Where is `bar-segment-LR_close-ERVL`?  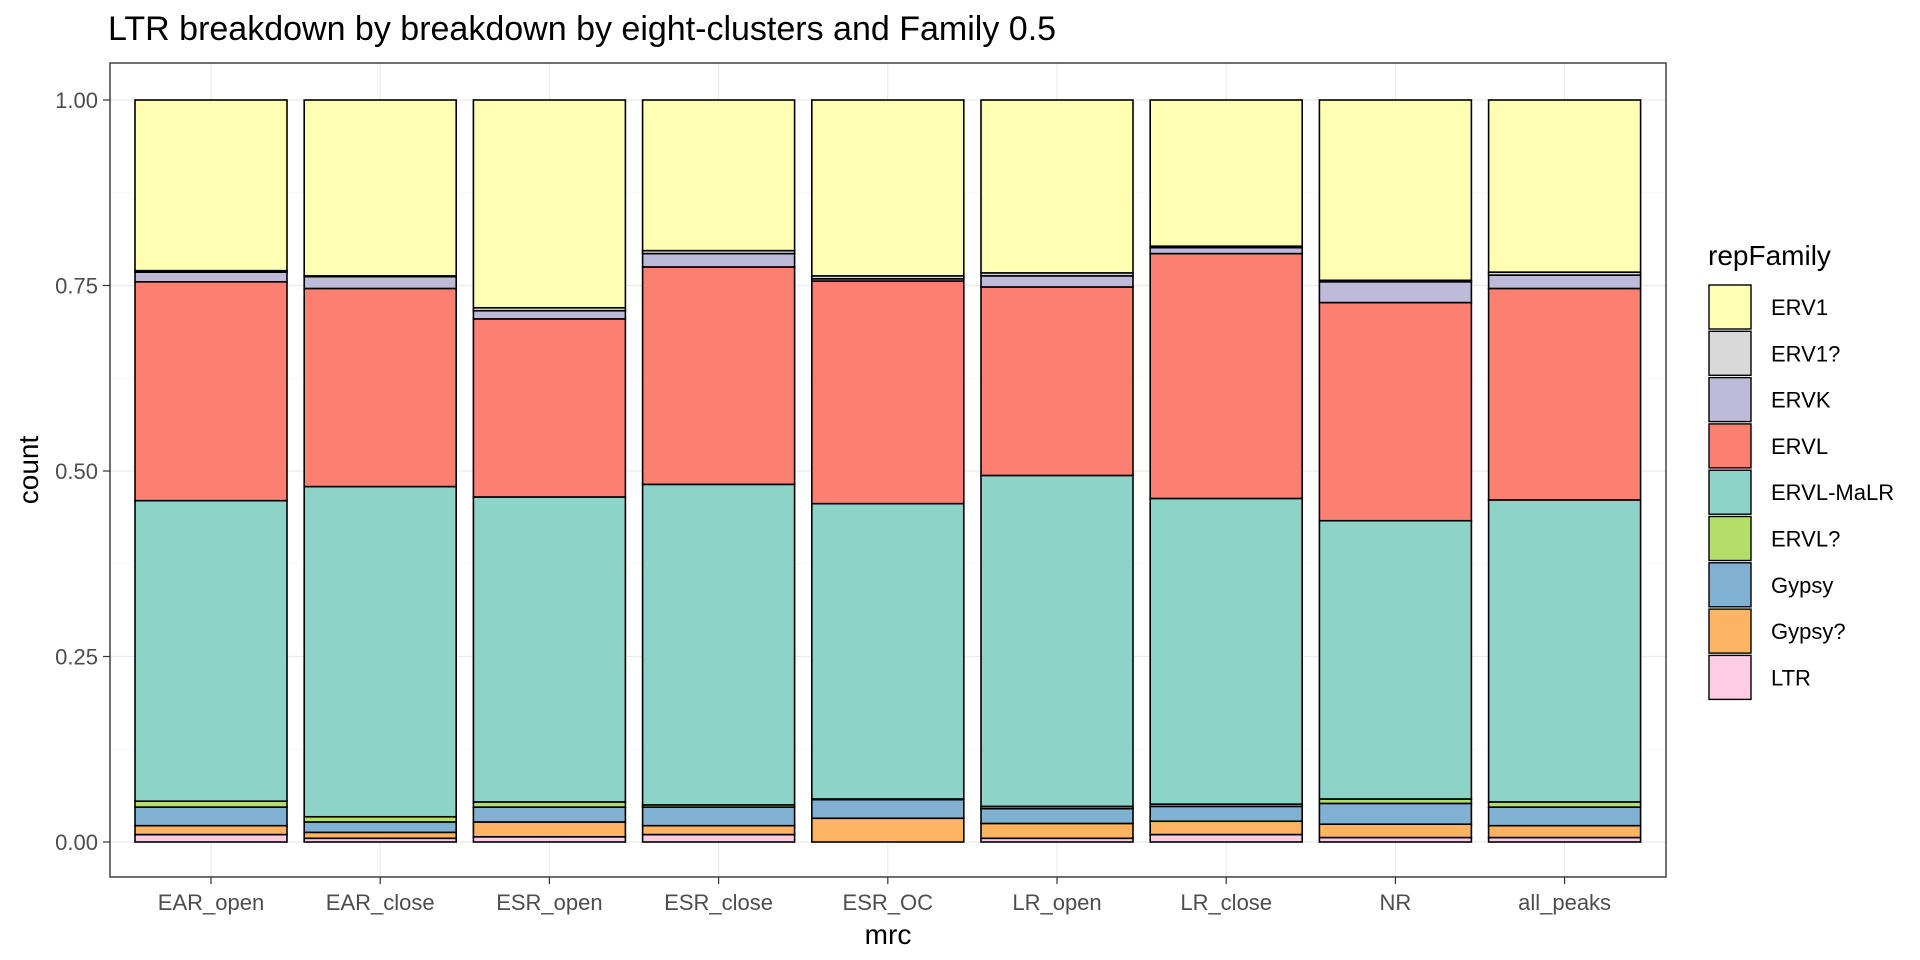
bar-segment-LR_close-ERVL is located at coordinates (1226, 376).